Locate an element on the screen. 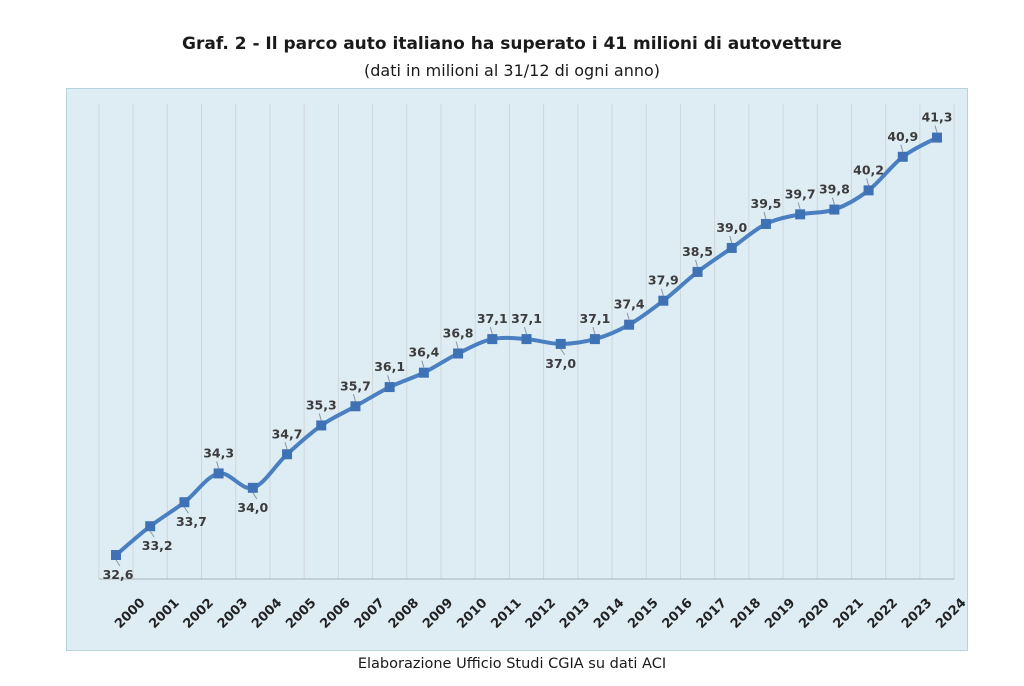  x-tick-label: 2006 is located at coordinates (335, 614).